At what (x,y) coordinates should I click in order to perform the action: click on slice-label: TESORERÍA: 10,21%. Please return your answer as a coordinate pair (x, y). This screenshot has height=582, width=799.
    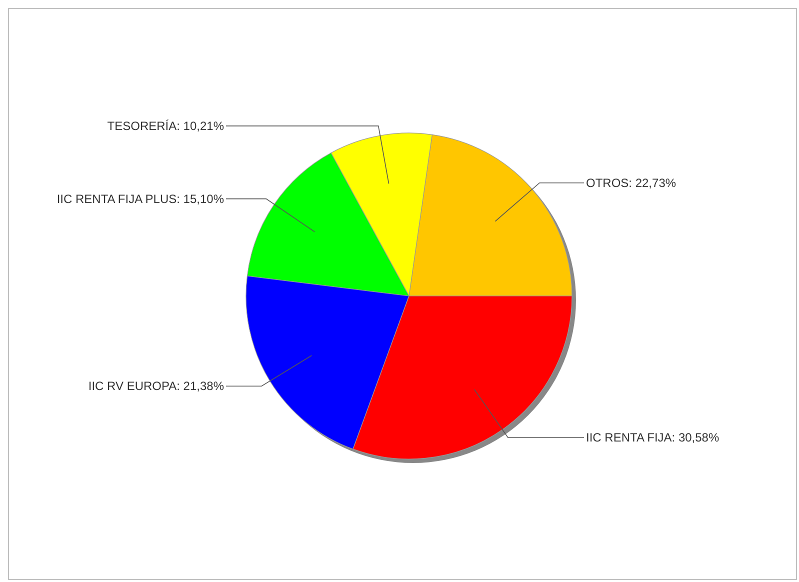
    Looking at the image, I should click on (165, 125).